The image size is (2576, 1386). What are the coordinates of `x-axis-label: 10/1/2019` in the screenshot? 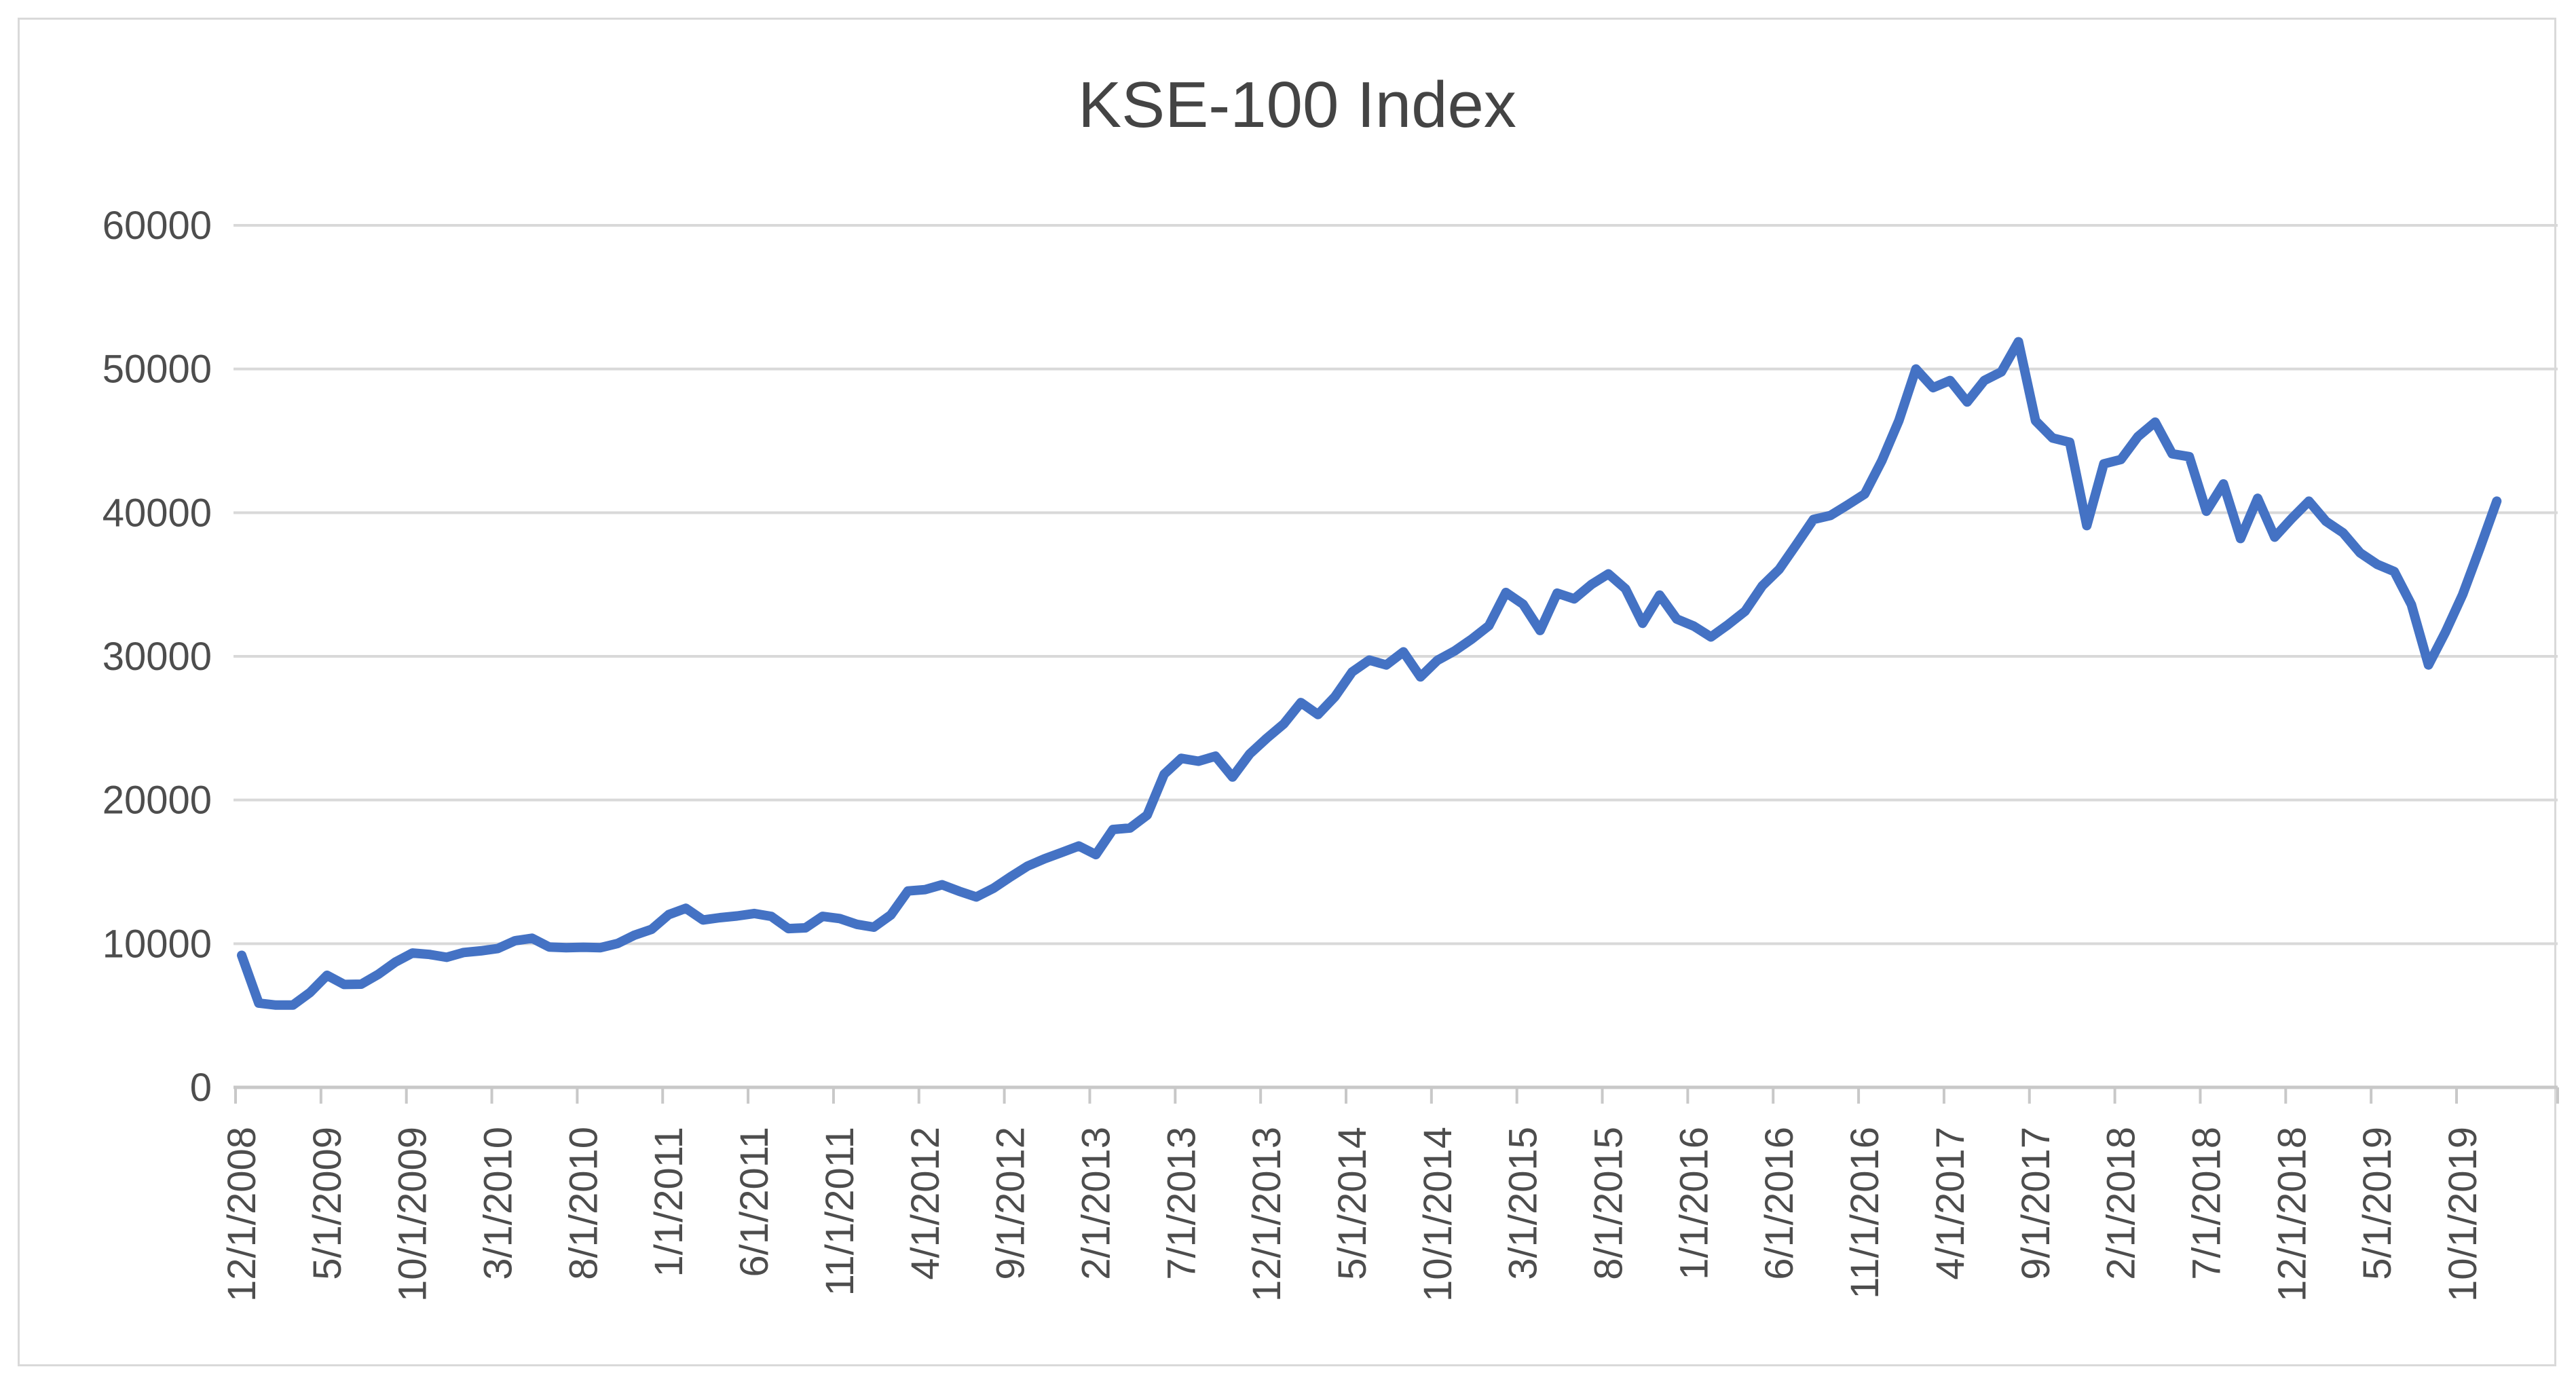 It's located at (2463, 1214).